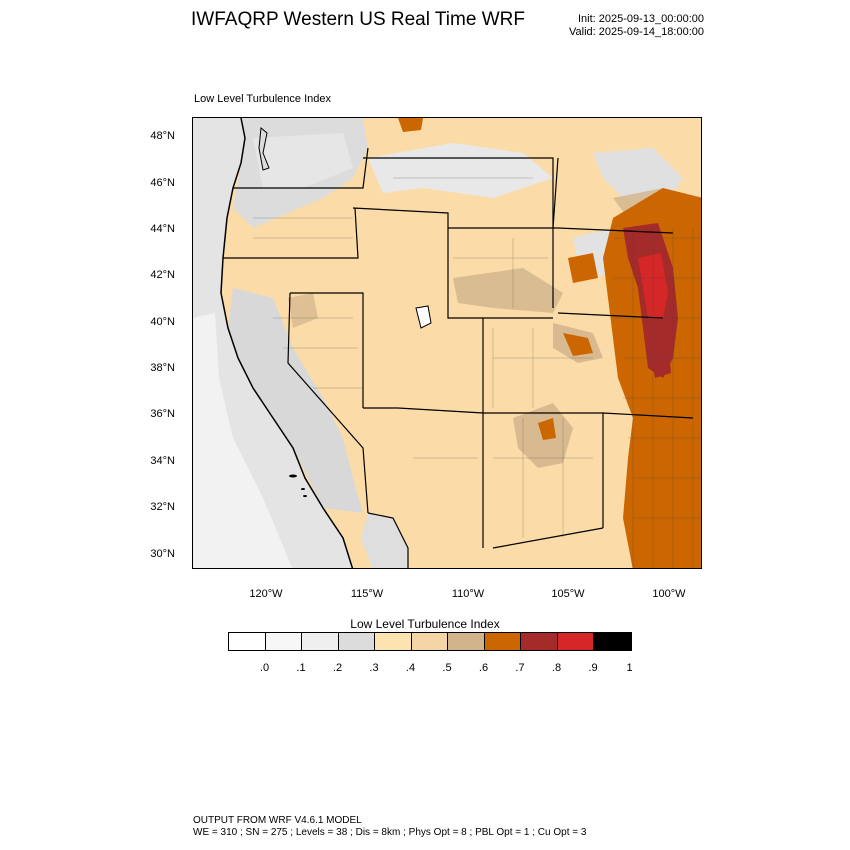 The width and height of the screenshot is (850, 850). What do you see at coordinates (162, 461) in the screenshot?
I see `lat-label-34: 34°N` at bounding box center [162, 461].